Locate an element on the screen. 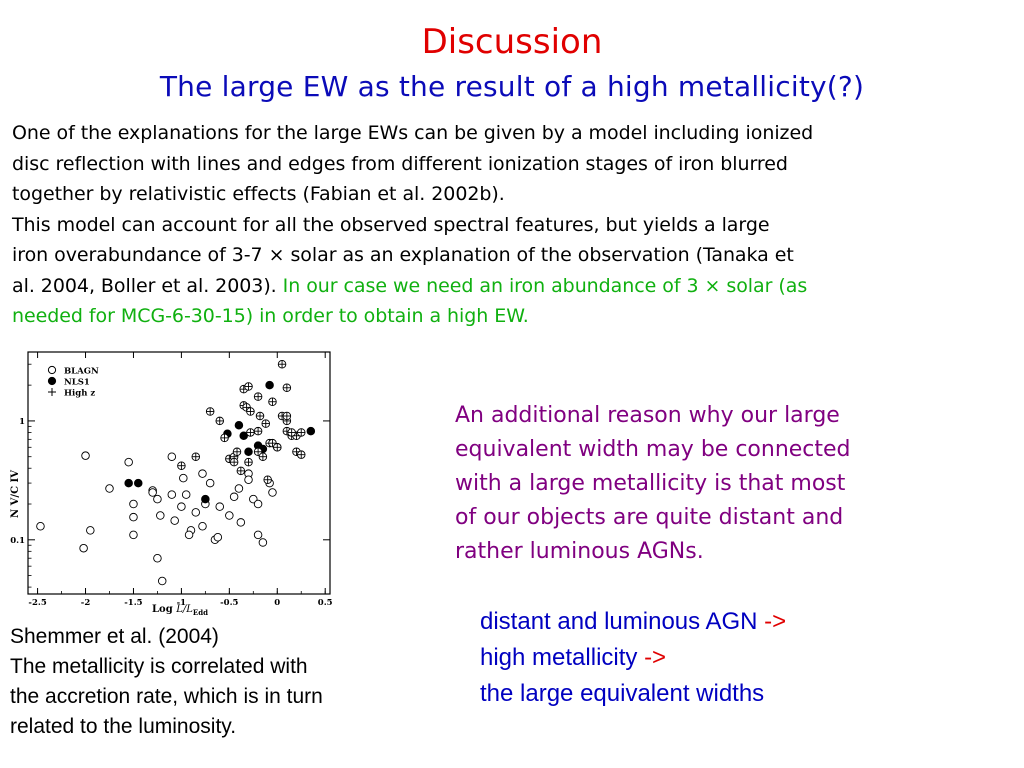 This screenshot has height=768, width=1024. x-tick-label: -0.5 is located at coordinates (229, 603).